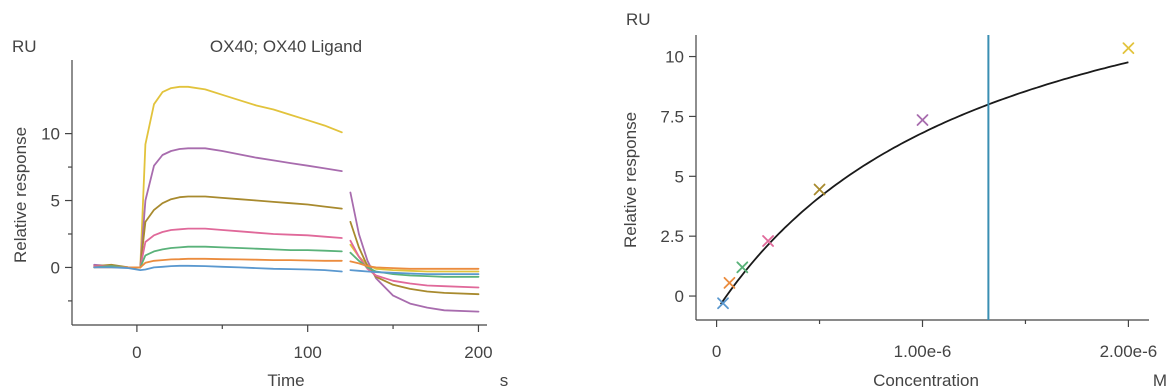 The width and height of the screenshot is (1173, 392). What do you see at coordinates (286, 46) in the screenshot?
I see `left-chart-title: OX40; OX40 Ligand` at bounding box center [286, 46].